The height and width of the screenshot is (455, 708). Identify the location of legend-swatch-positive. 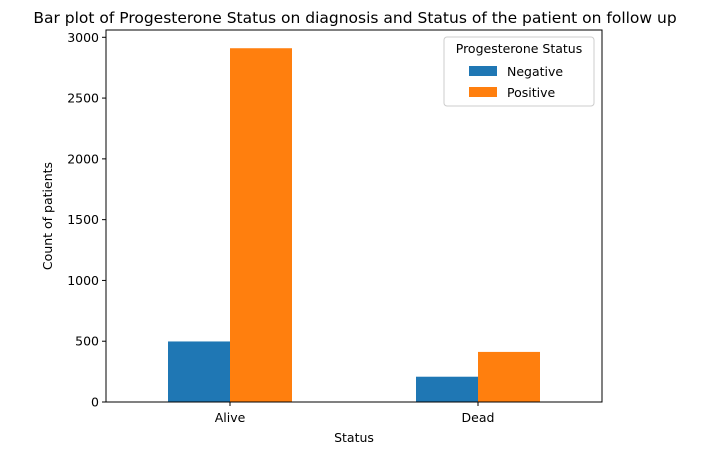
(483, 92).